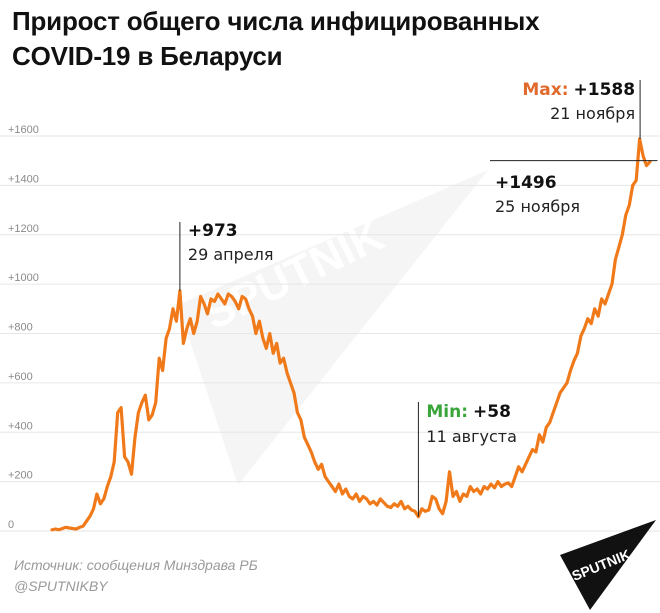 The width and height of the screenshot is (660, 613). Describe the element at coordinates (574, 188) in the screenshot. I see `annotation-last: +1496 25 ноября` at that location.